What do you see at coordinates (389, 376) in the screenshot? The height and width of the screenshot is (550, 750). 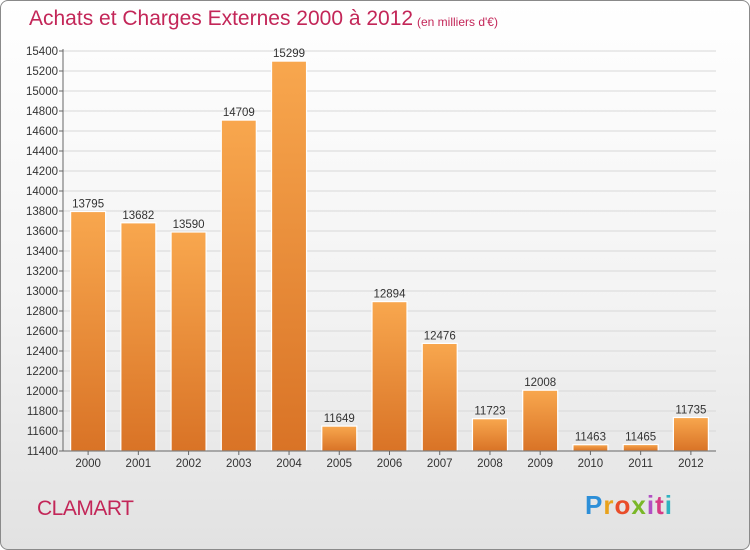 I see `bar-2006` at bounding box center [389, 376].